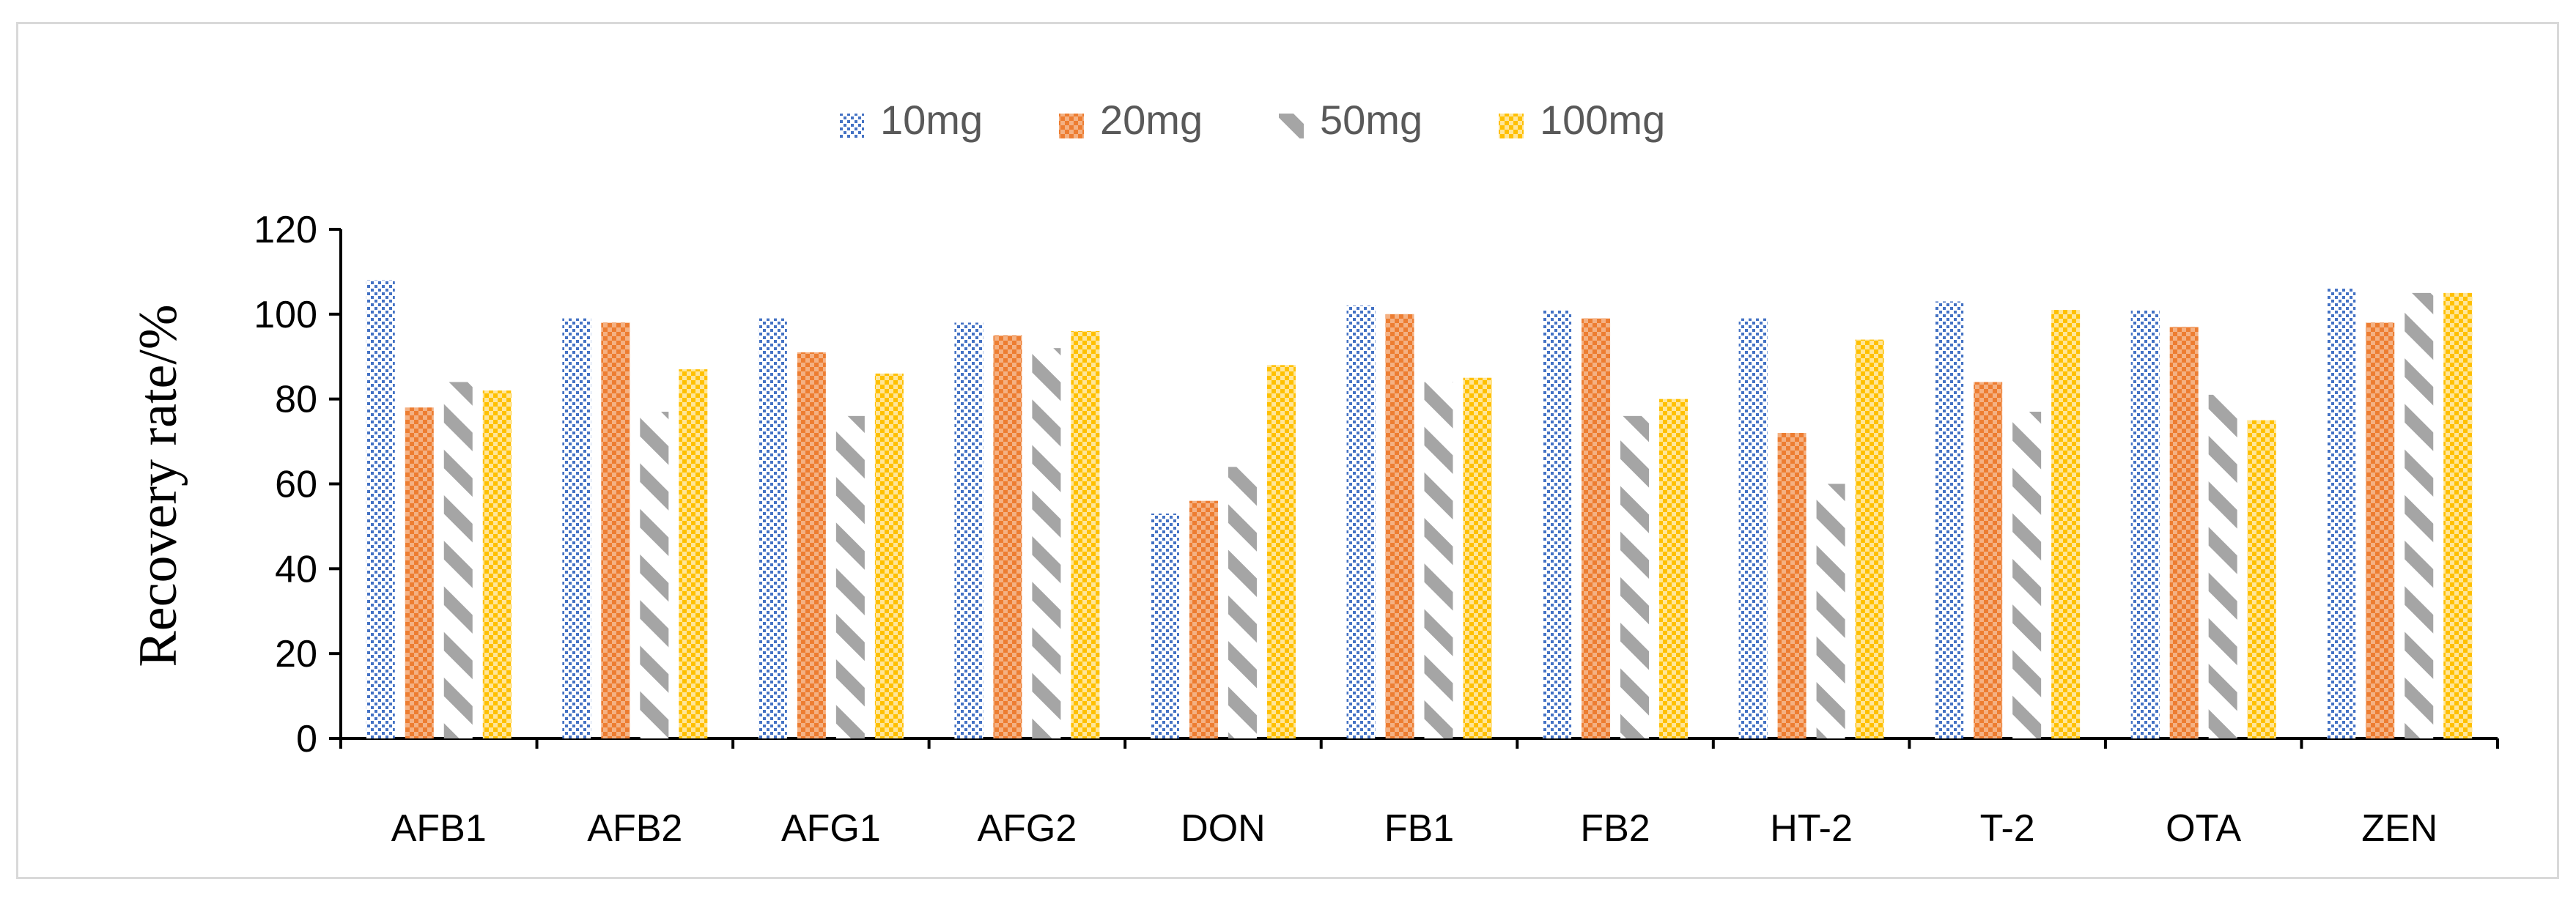  What do you see at coordinates (2222, 566) in the screenshot?
I see `bar-50mg-OTA` at bounding box center [2222, 566].